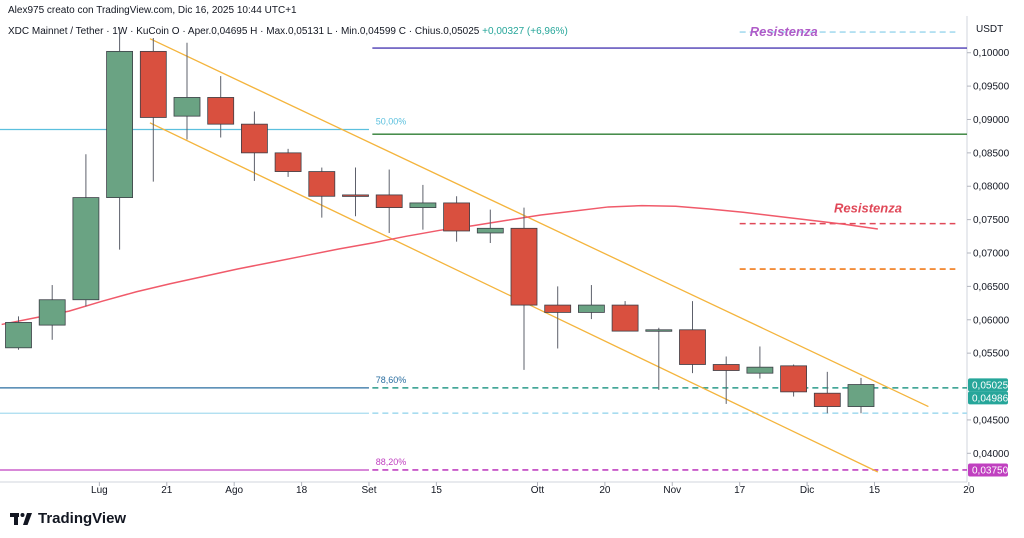 The width and height of the screenshot is (1024, 538). I want to click on y-tick-label: 0,08500, so click(991, 153).